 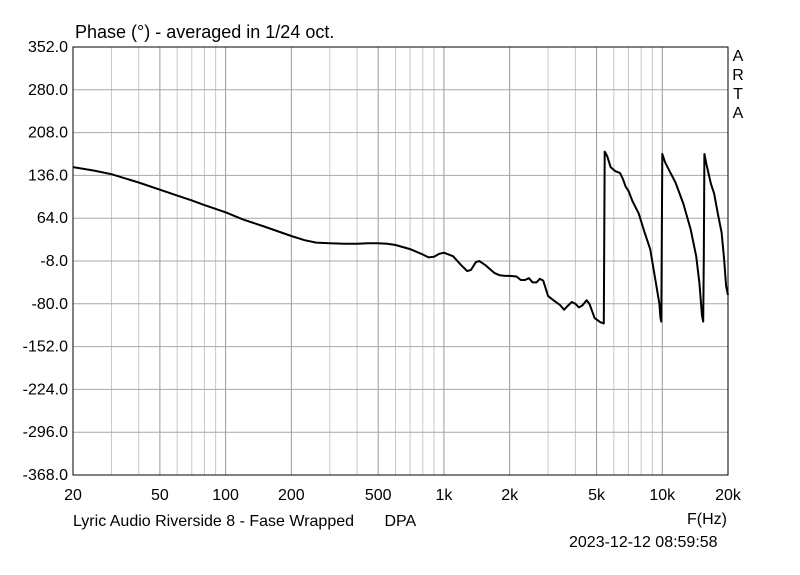 What do you see at coordinates (728, 495) in the screenshot?
I see `x-tick-label: 20k` at bounding box center [728, 495].